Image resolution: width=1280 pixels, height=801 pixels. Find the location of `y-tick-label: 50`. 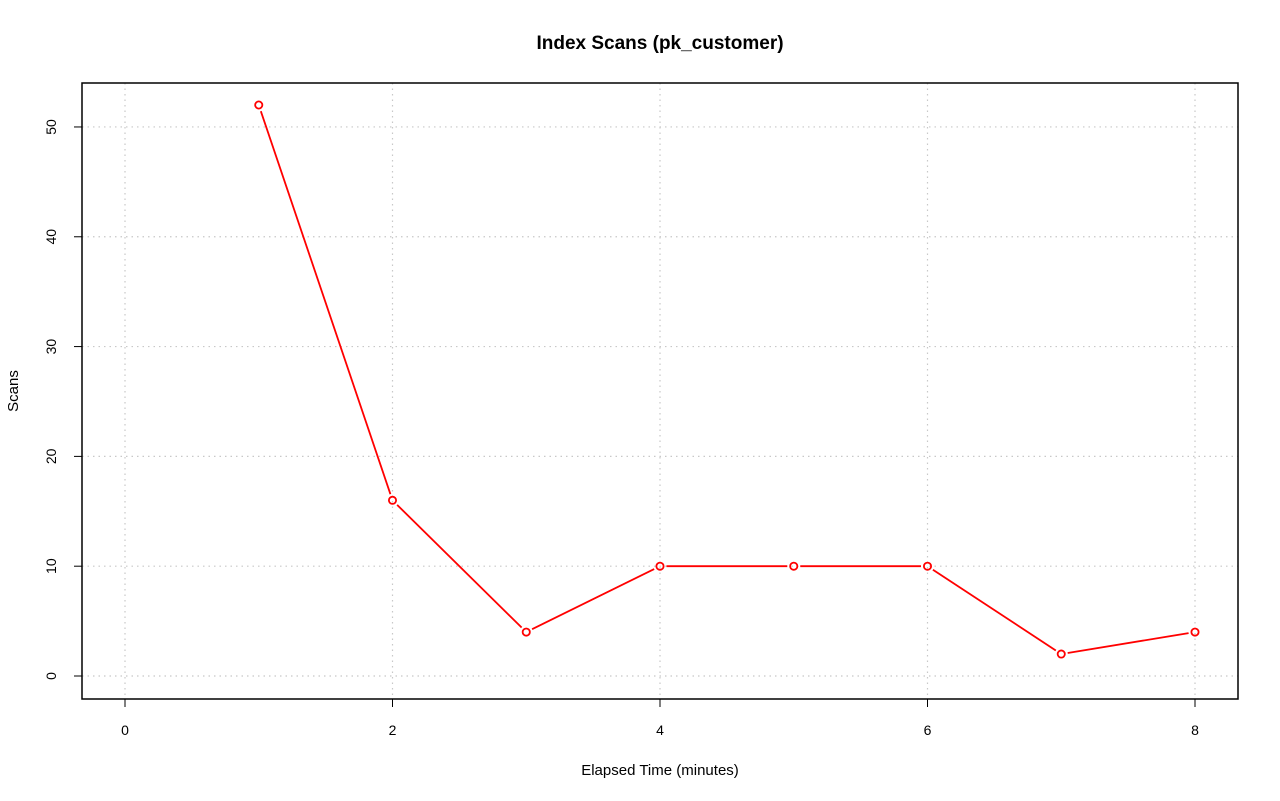

y-tick-label: 50 is located at coordinates (51, 127).